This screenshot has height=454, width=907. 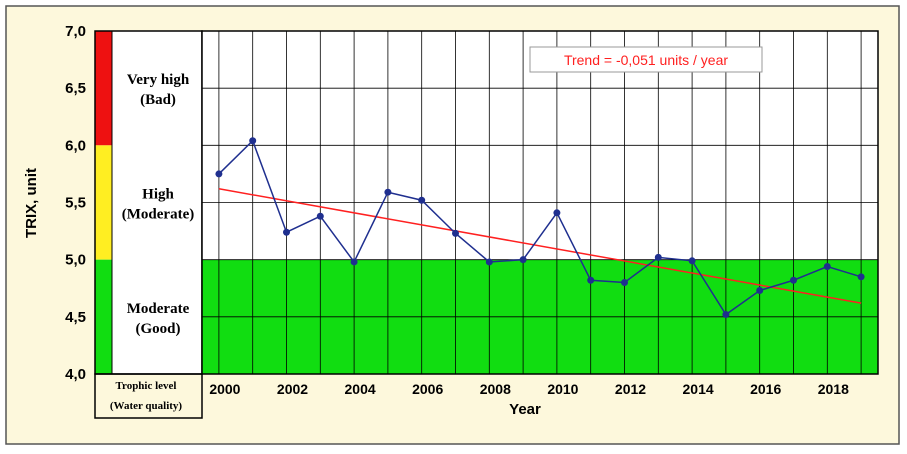 What do you see at coordinates (765, 389) in the screenshot?
I see `x-tick-label: 2016` at bounding box center [765, 389].